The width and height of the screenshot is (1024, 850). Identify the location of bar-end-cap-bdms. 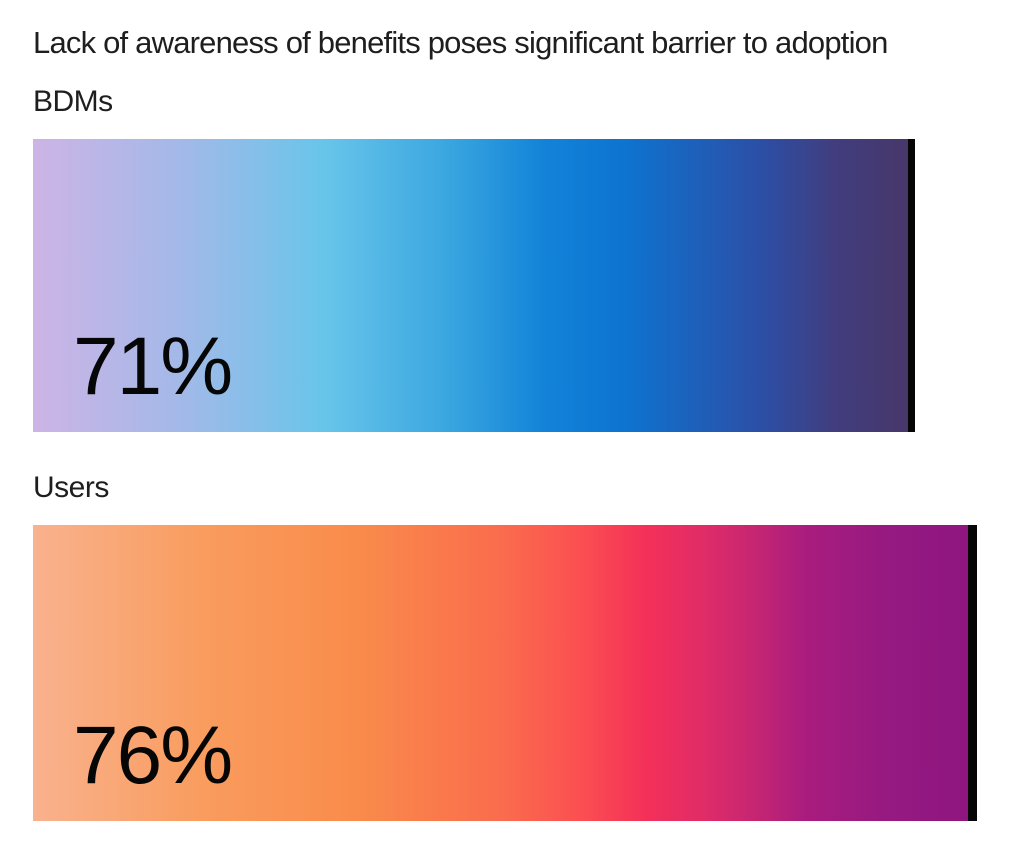
(911, 285).